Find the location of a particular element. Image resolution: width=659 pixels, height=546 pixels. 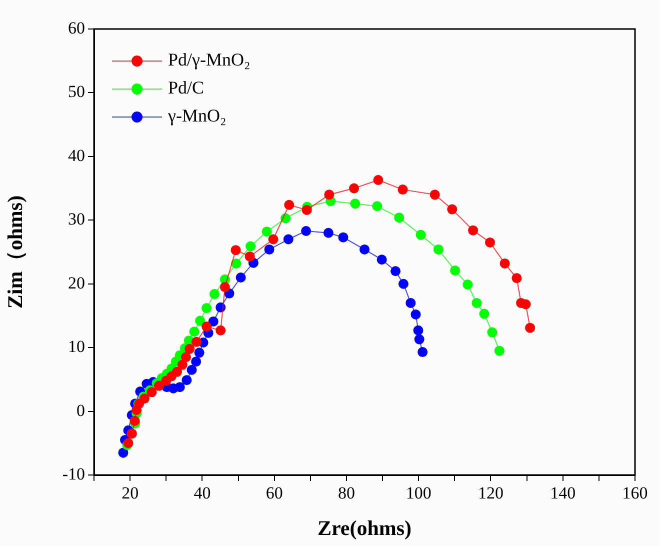

x-tick-label: 40 is located at coordinates (202, 493).